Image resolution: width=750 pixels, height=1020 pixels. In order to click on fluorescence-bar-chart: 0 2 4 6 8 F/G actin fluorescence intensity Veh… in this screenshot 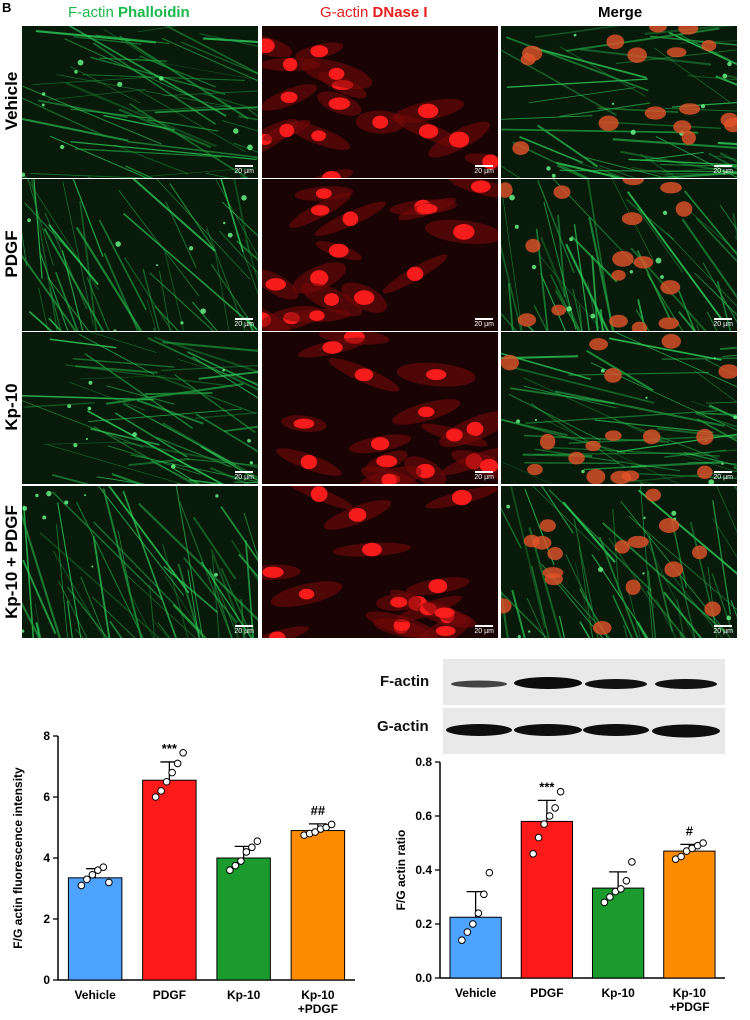, I will do `click(183, 872)`.